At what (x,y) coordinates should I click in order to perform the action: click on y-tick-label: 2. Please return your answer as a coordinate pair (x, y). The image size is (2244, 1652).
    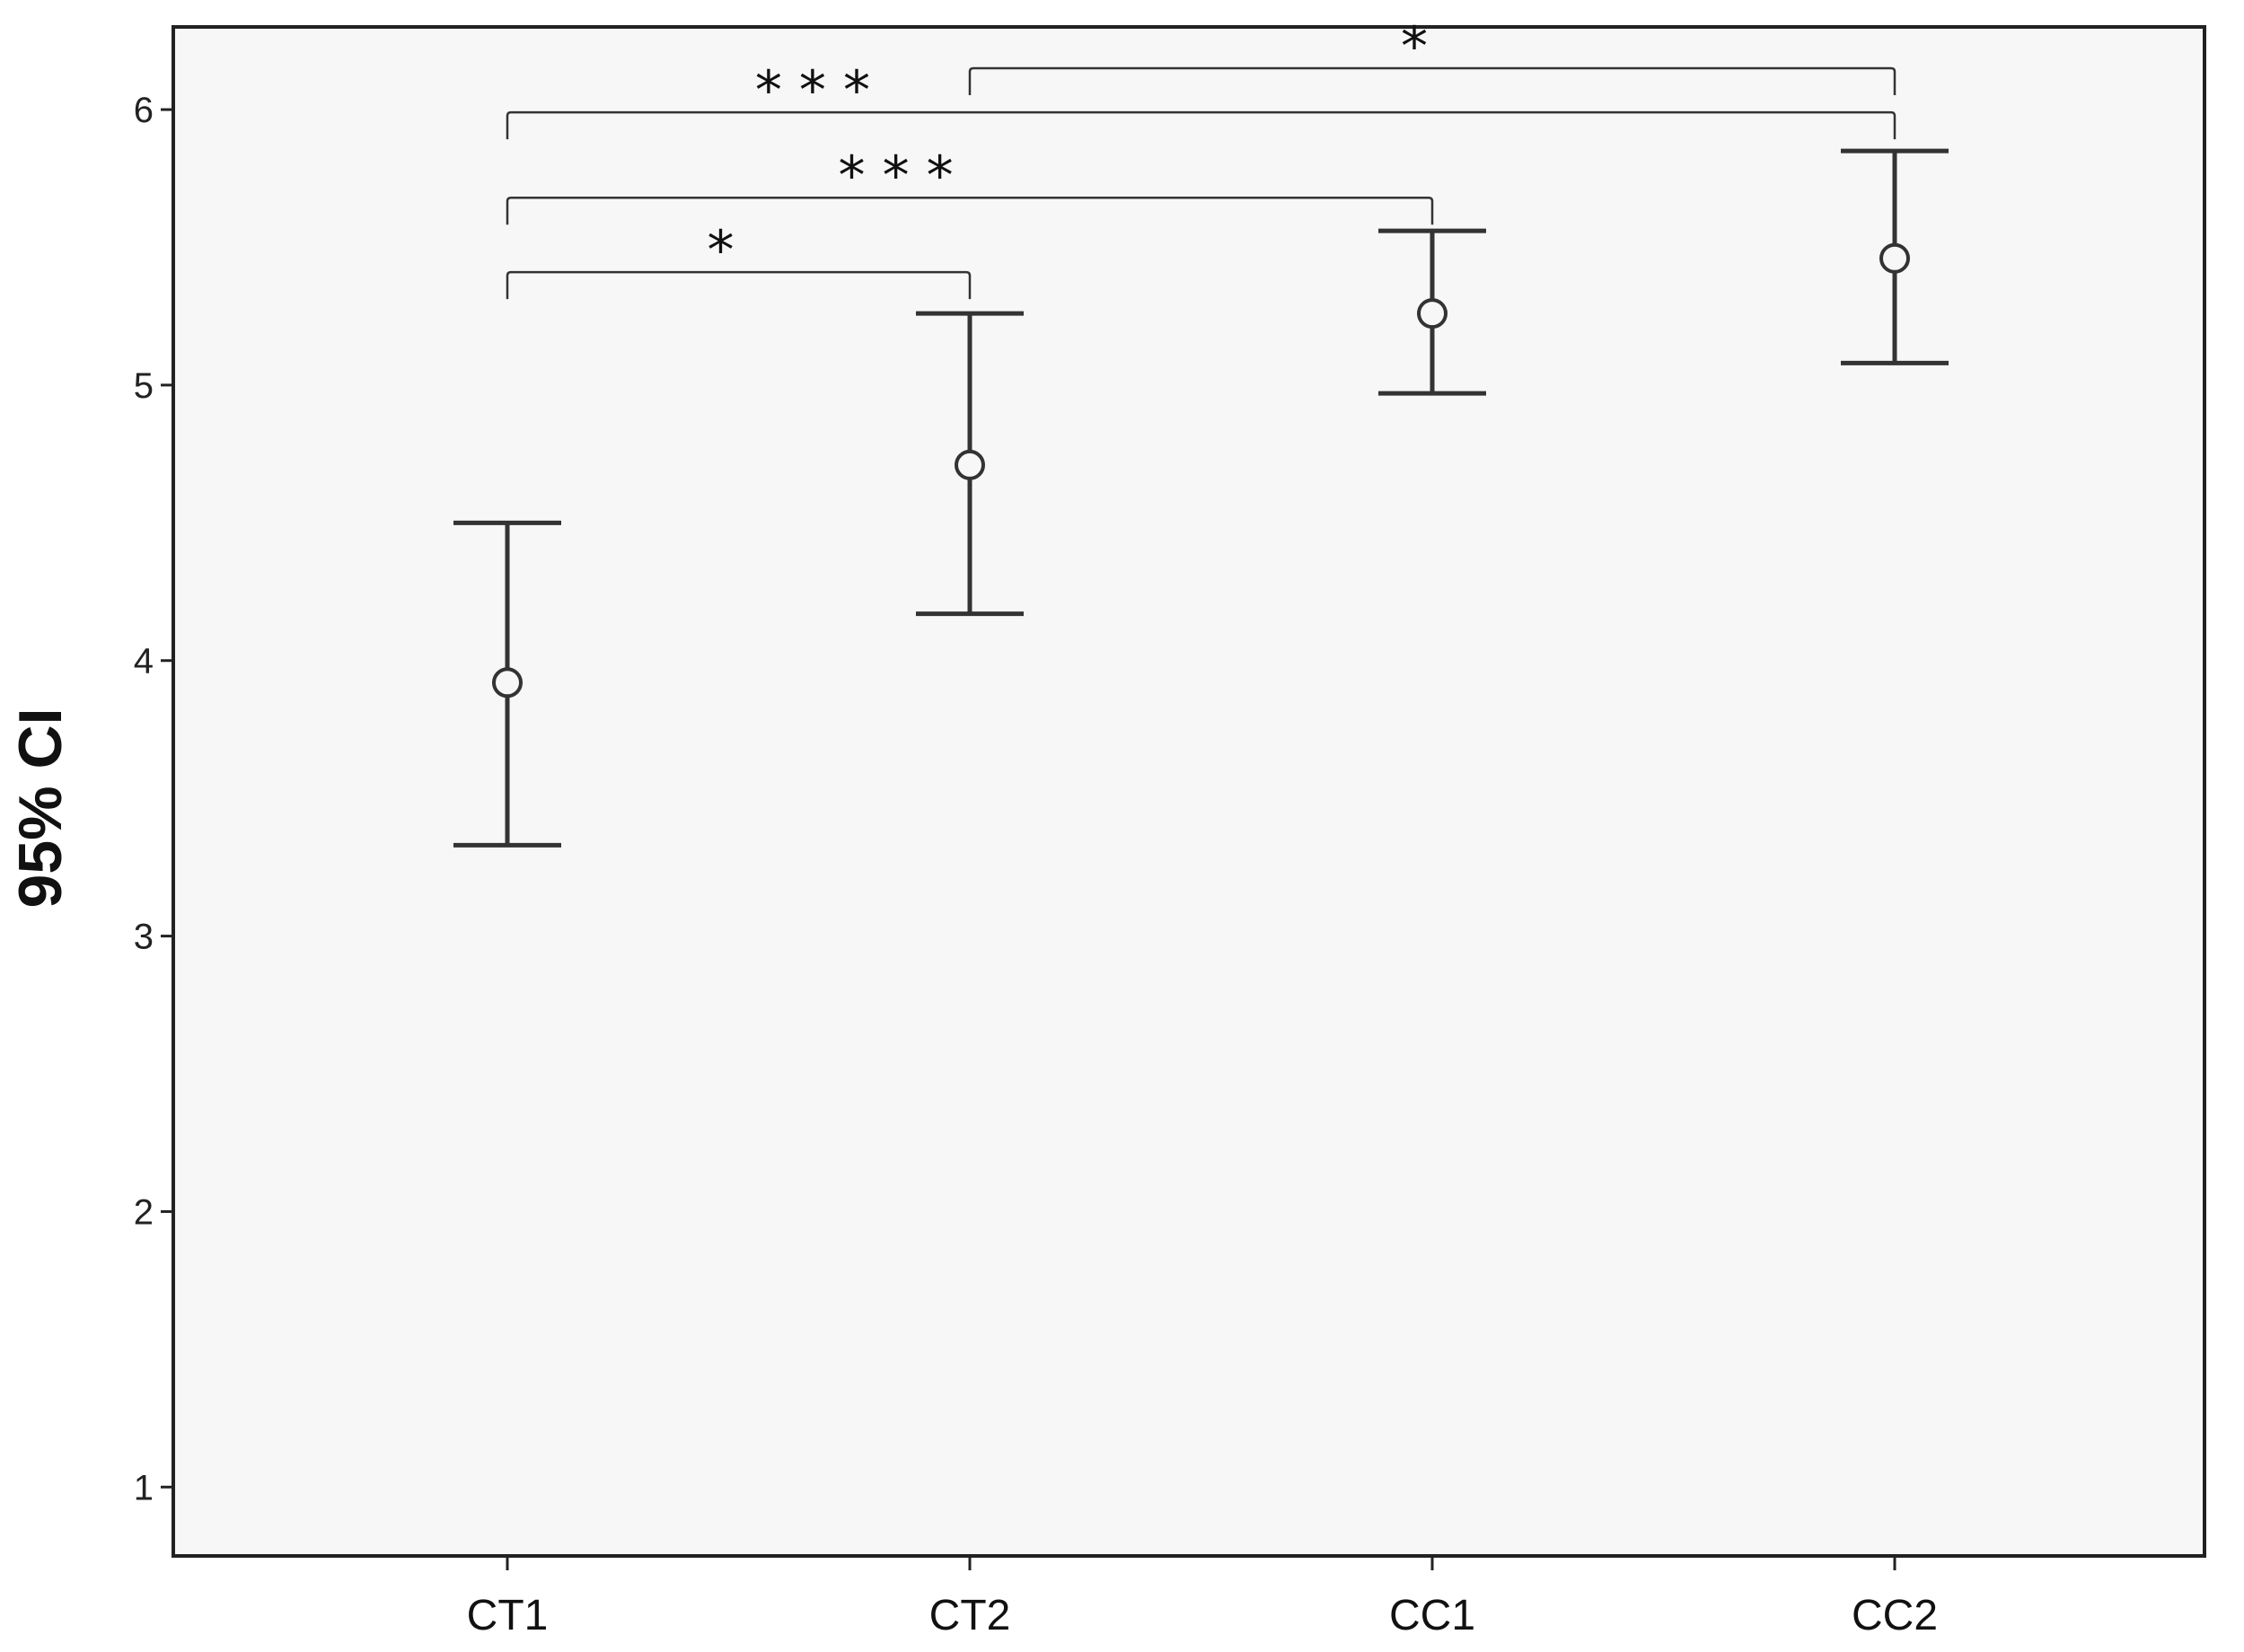
    Looking at the image, I should click on (144, 1212).